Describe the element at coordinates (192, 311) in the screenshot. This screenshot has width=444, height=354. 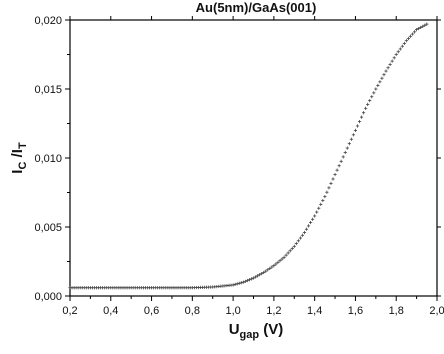
I see `x-tick-label: 0,8` at that location.